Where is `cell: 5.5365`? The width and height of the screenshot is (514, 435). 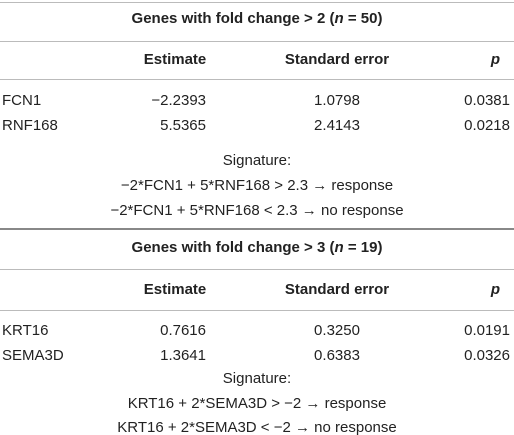 cell: 5.5365 is located at coordinates (183, 125).